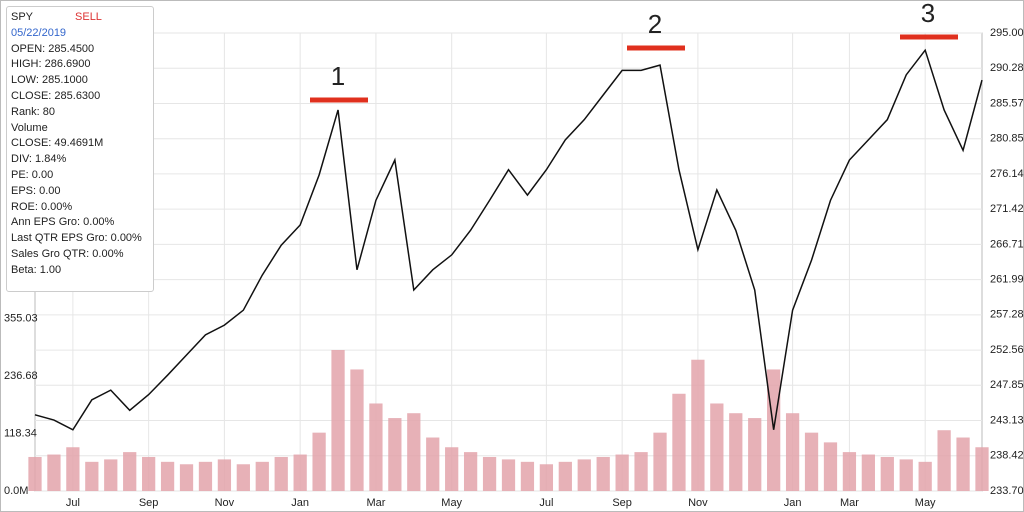  Describe the element at coordinates (1007, 456) in the screenshot. I see `y-tick-label: 238.42` at that location.